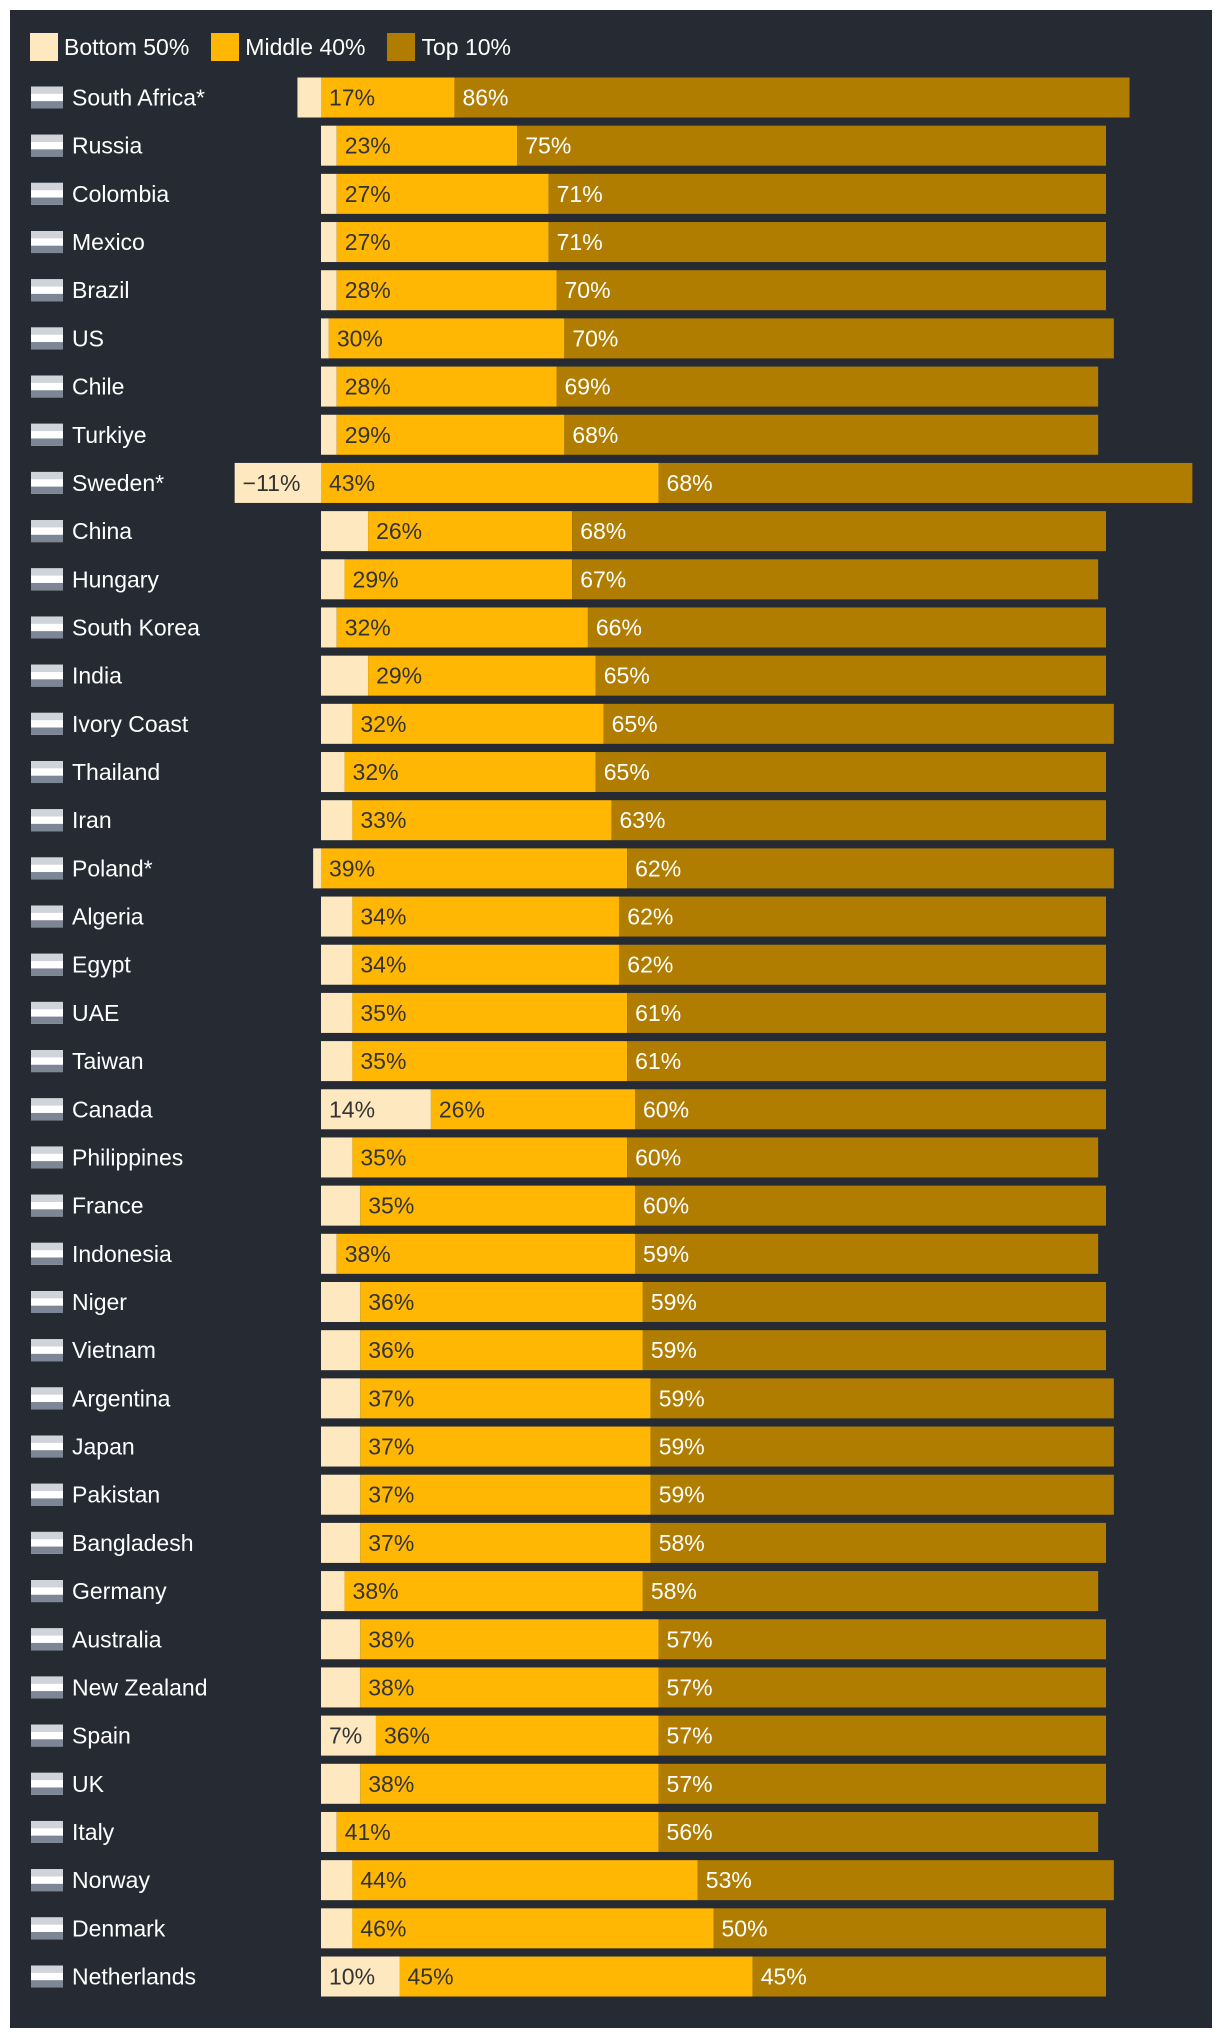 The image size is (1220, 2032). What do you see at coordinates (729, 1880) in the screenshot?
I see `data-label-top-10: 53%` at bounding box center [729, 1880].